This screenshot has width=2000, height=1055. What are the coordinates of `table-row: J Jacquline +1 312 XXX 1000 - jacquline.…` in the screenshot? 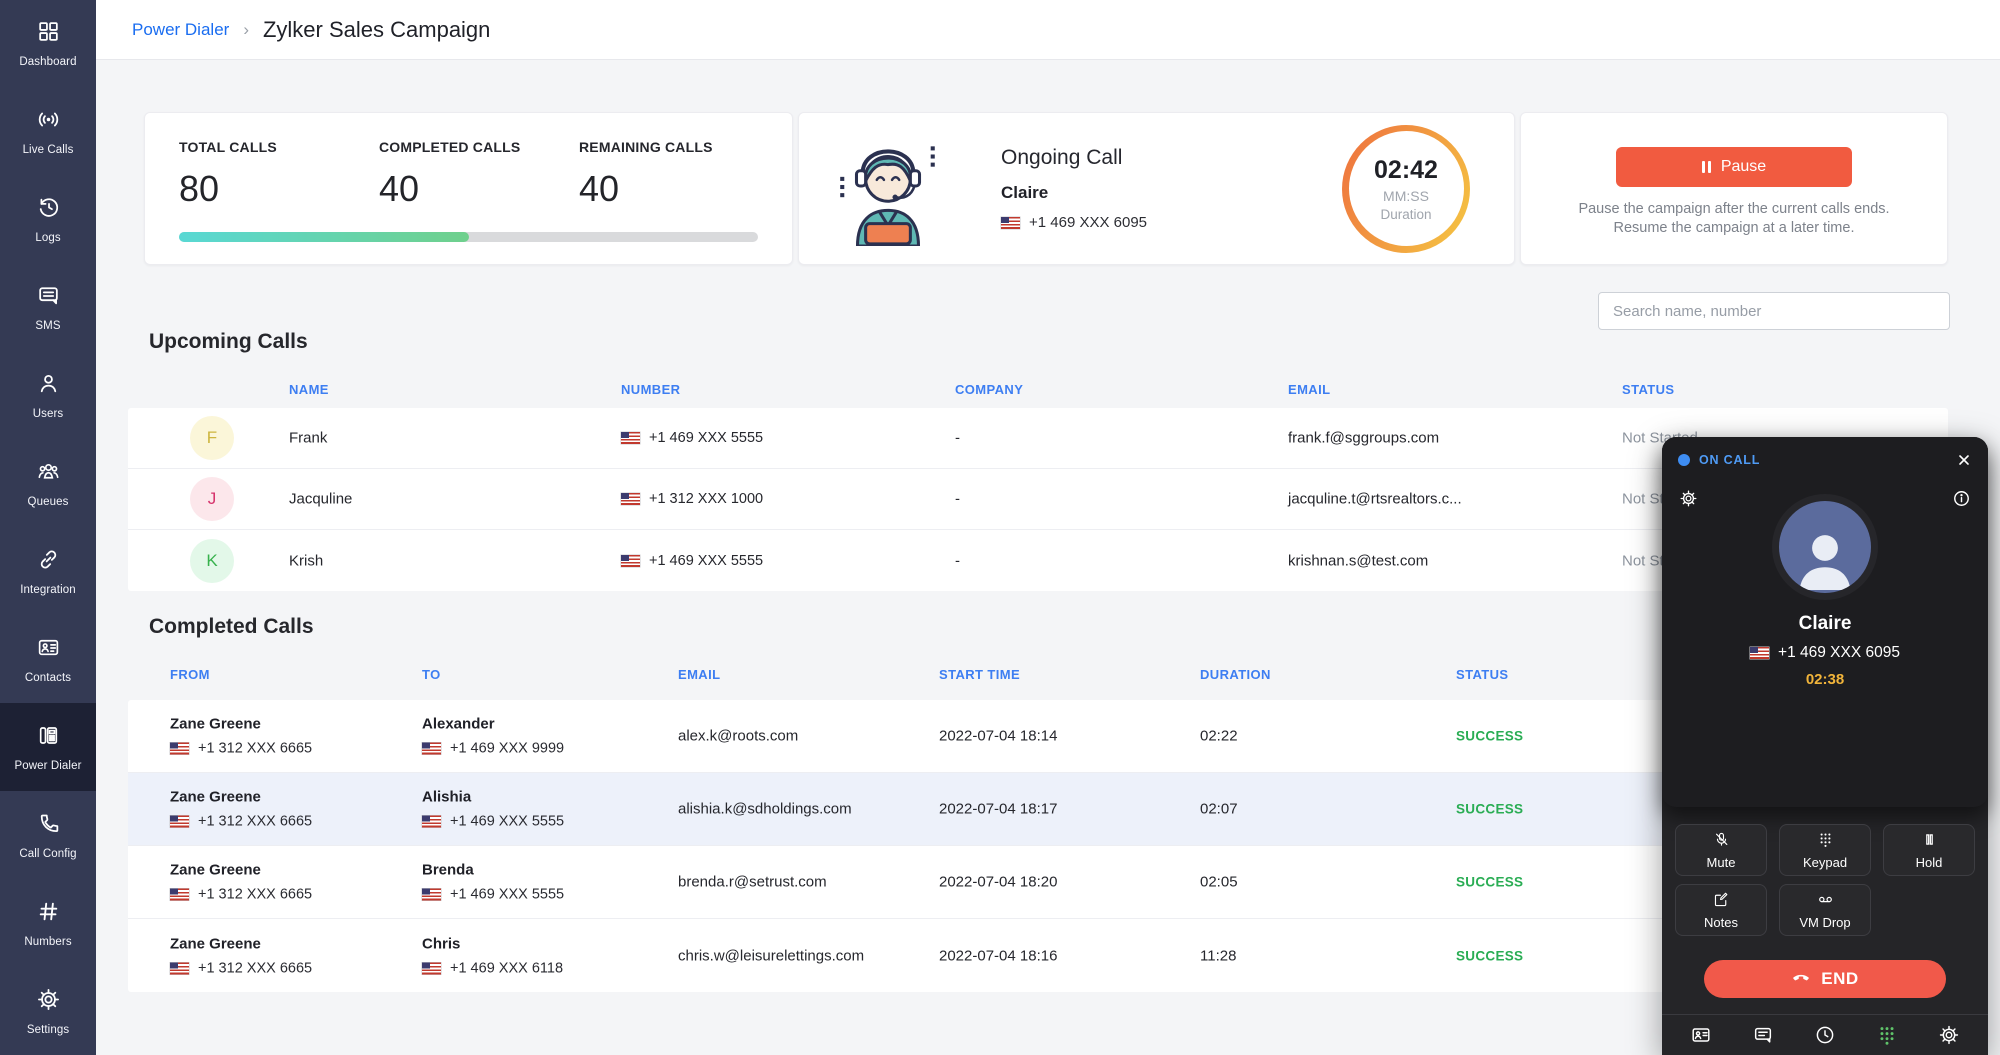 It's located at (1038, 499).